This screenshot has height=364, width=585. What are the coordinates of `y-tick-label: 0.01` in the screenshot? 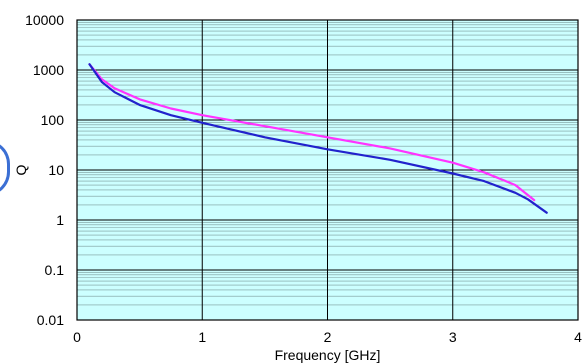 It's located at (50, 320).